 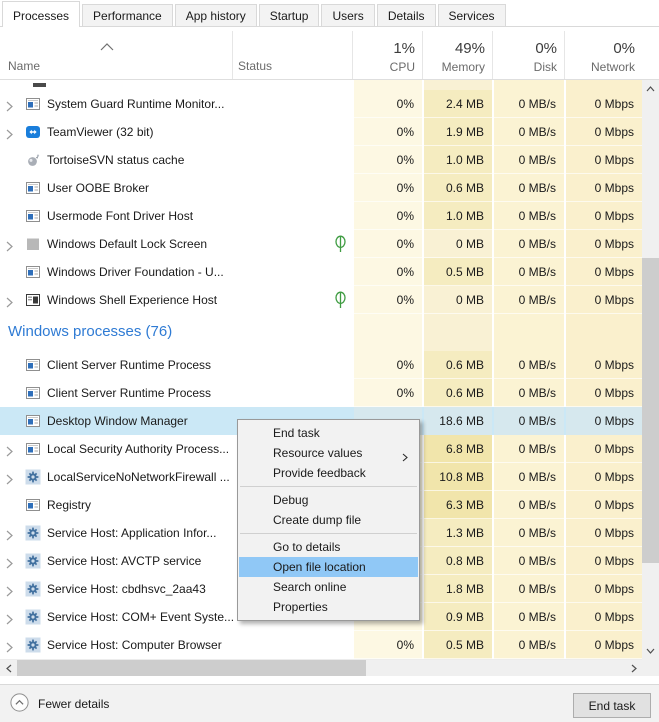 I want to click on menu-item-create-dump-file: Create dump file, so click(x=328, y=520).